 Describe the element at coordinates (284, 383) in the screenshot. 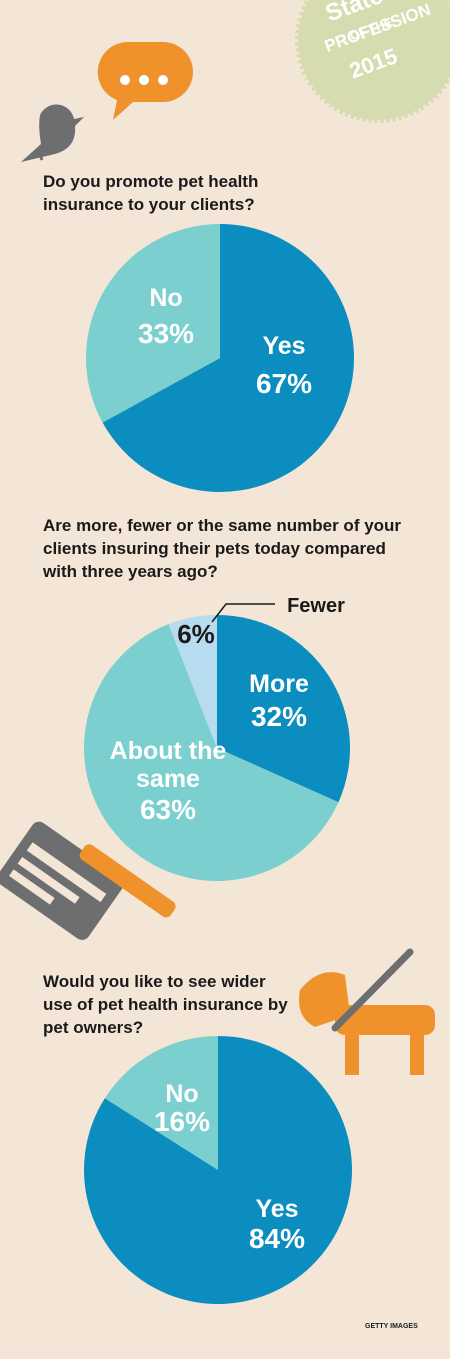

I see `slice-value: 67%` at that location.